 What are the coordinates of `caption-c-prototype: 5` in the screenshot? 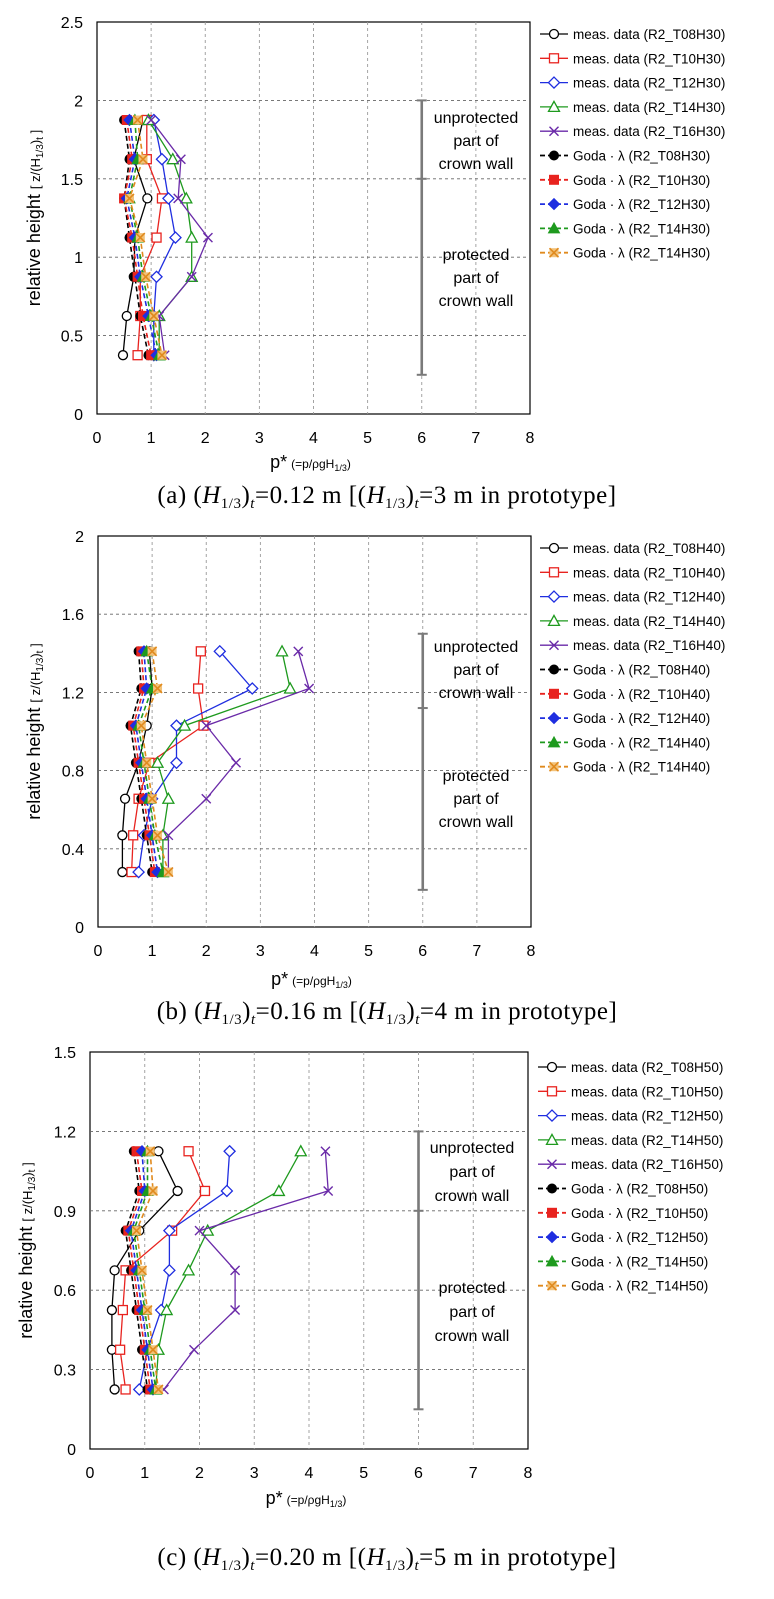 It's located at (440, 1557).